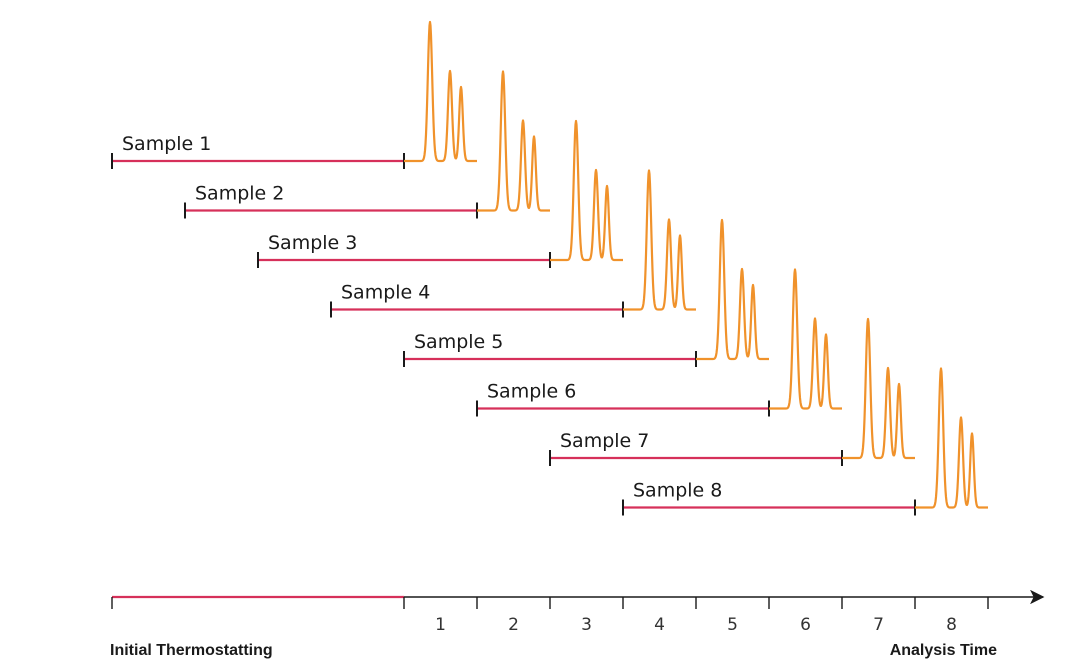 This screenshot has height=660, width=1080. Describe the element at coordinates (191, 650) in the screenshot. I see `initial-thermostatting-caption: Initial Thermostatting` at that location.